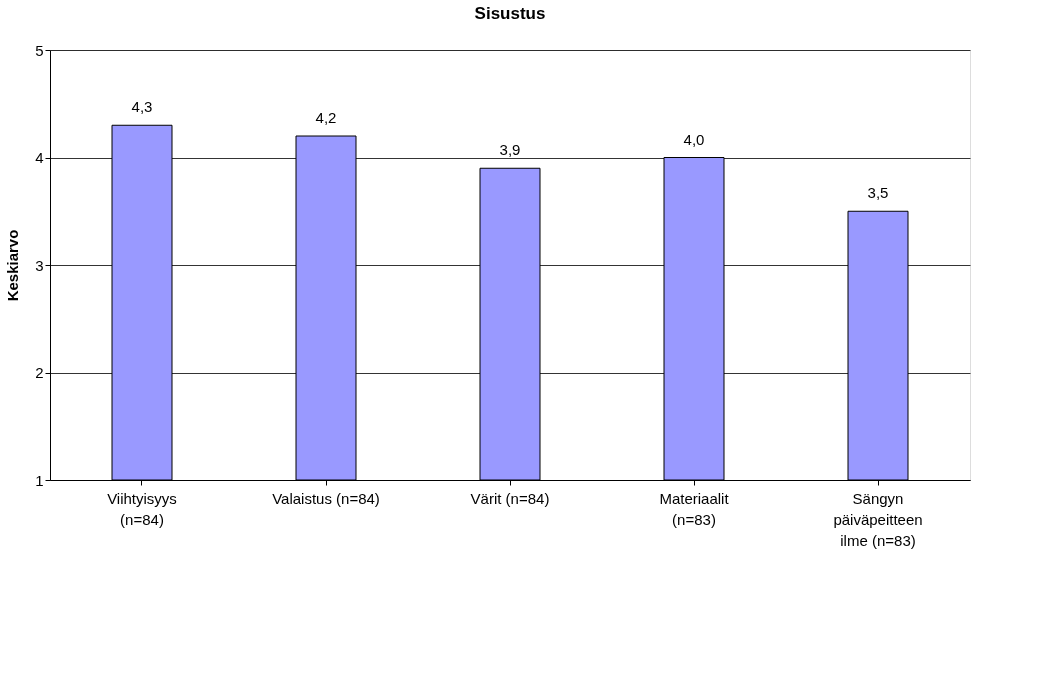  I want to click on x-tick-label: Värit (n=84), so click(510, 498).